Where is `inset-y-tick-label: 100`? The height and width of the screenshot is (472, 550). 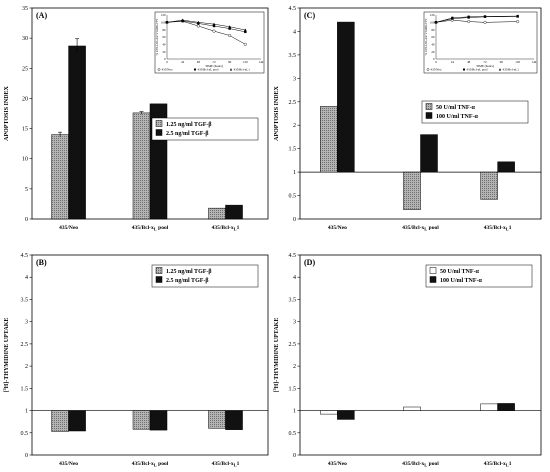 inset-y-tick-label: 100 is located at coordinates (163, 22).